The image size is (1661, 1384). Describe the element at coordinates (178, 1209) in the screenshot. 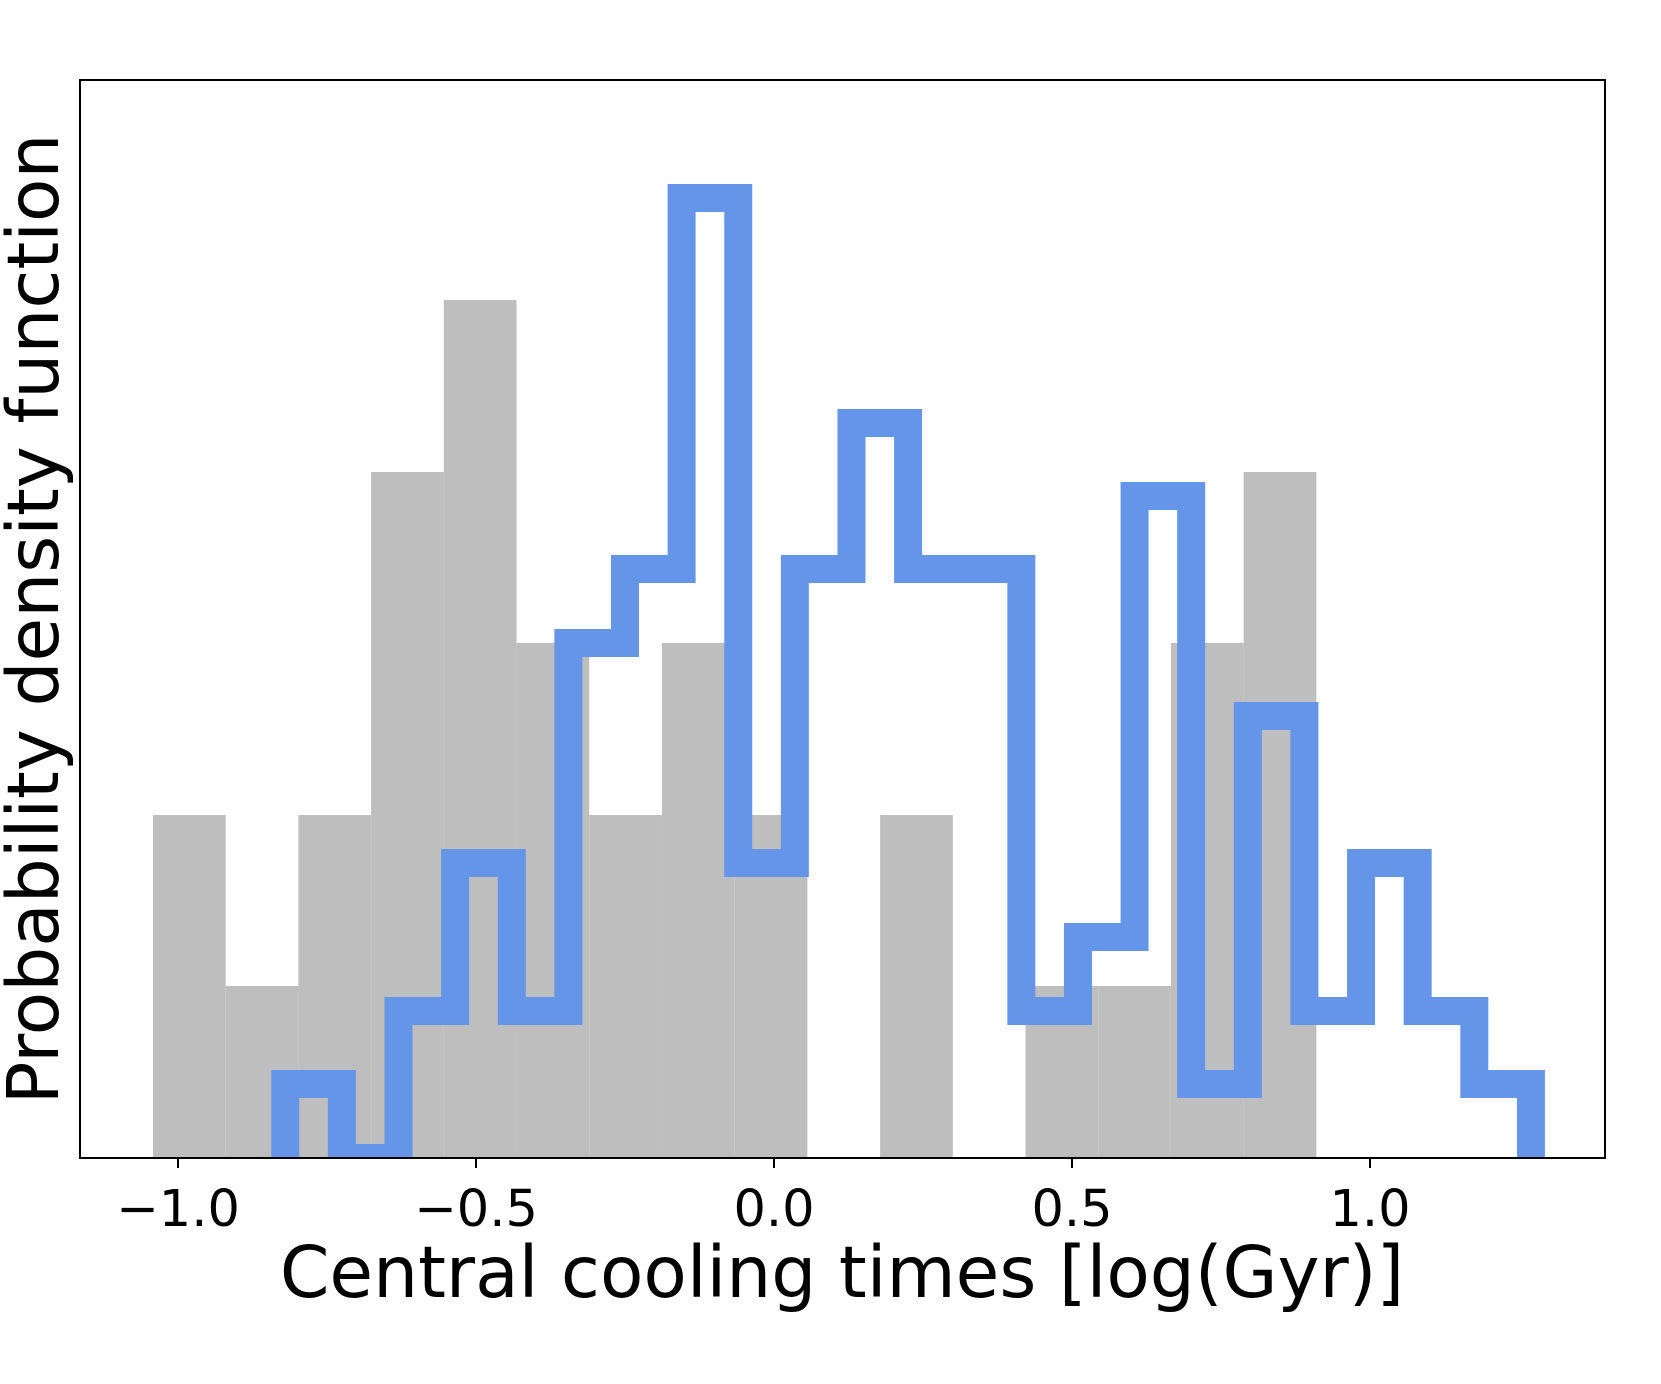

I see `x-tick-label: −1.0` at that location.